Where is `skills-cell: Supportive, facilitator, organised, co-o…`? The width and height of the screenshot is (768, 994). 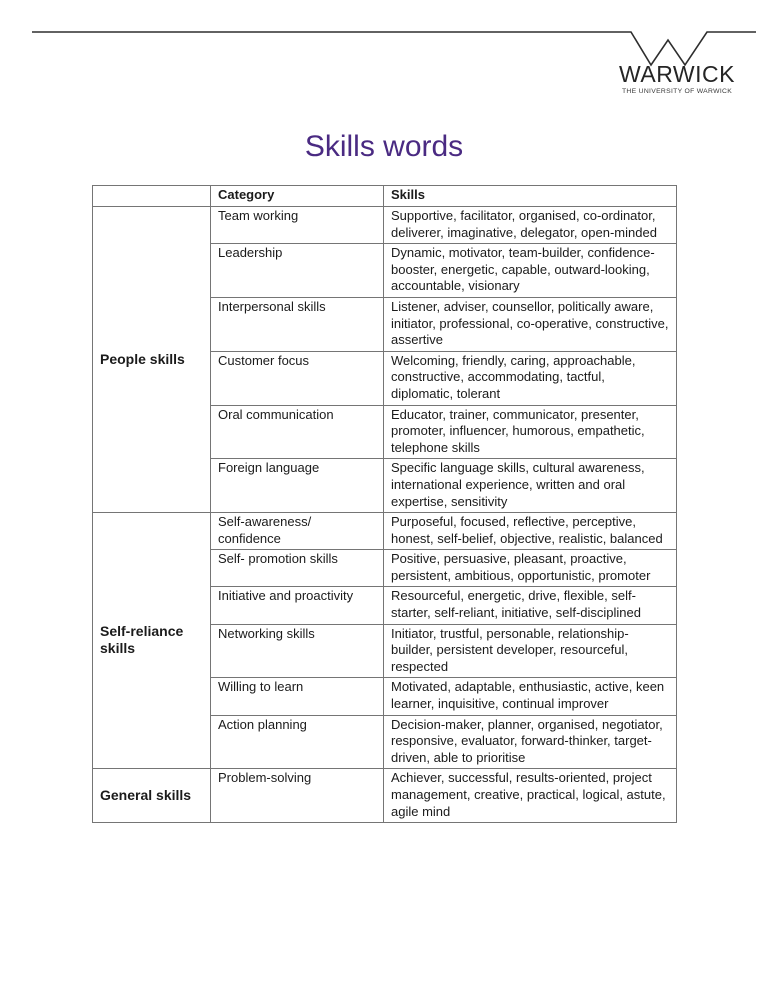
skills-cell: Supportive, facilitator, organised, co-o… is located at coordinates (530, 225).